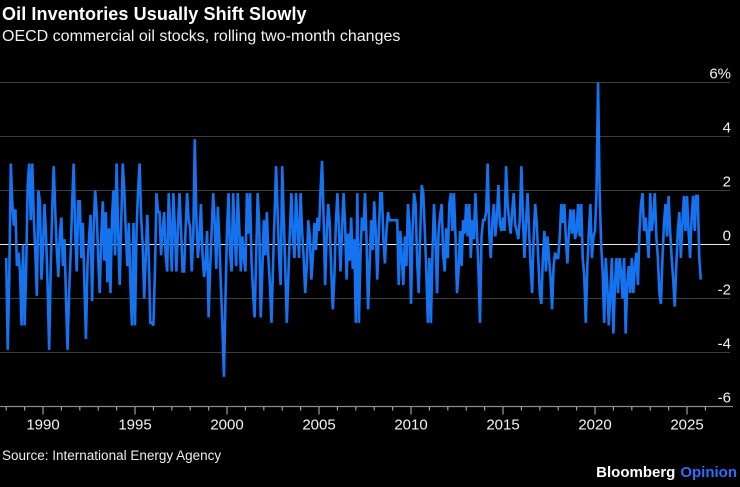  Describe the element at coordinates (724, 344) in the screenshot. I see `y-axis-label: -4` at that location.